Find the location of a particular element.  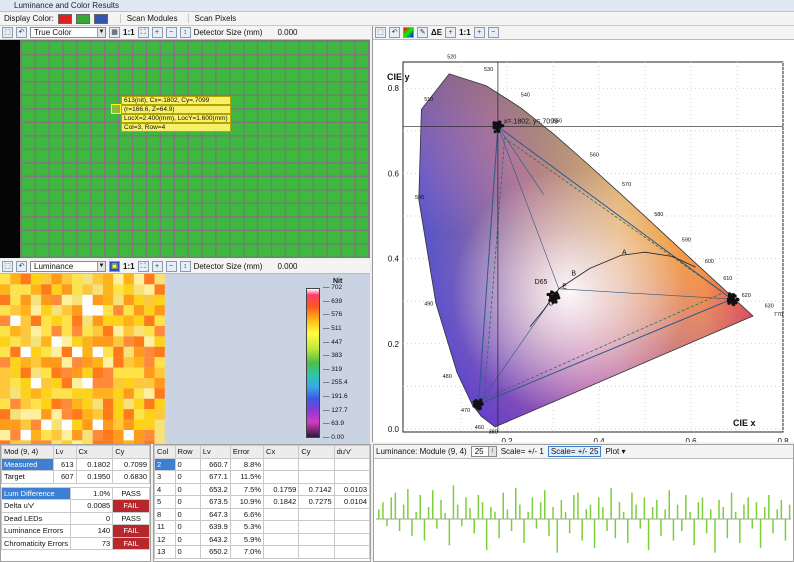

scan-modules-button: Scan Modules is located at coordinates (151, 18).